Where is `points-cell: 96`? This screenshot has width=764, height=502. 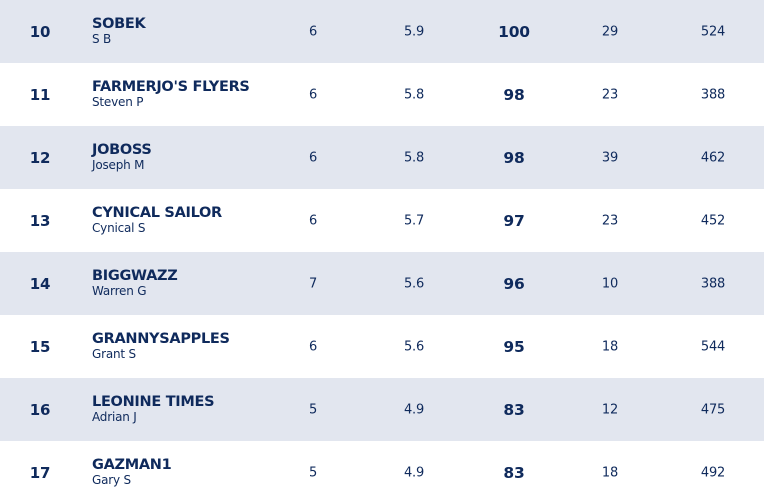
points-cell: 96 is located at coordinates (514, 283).